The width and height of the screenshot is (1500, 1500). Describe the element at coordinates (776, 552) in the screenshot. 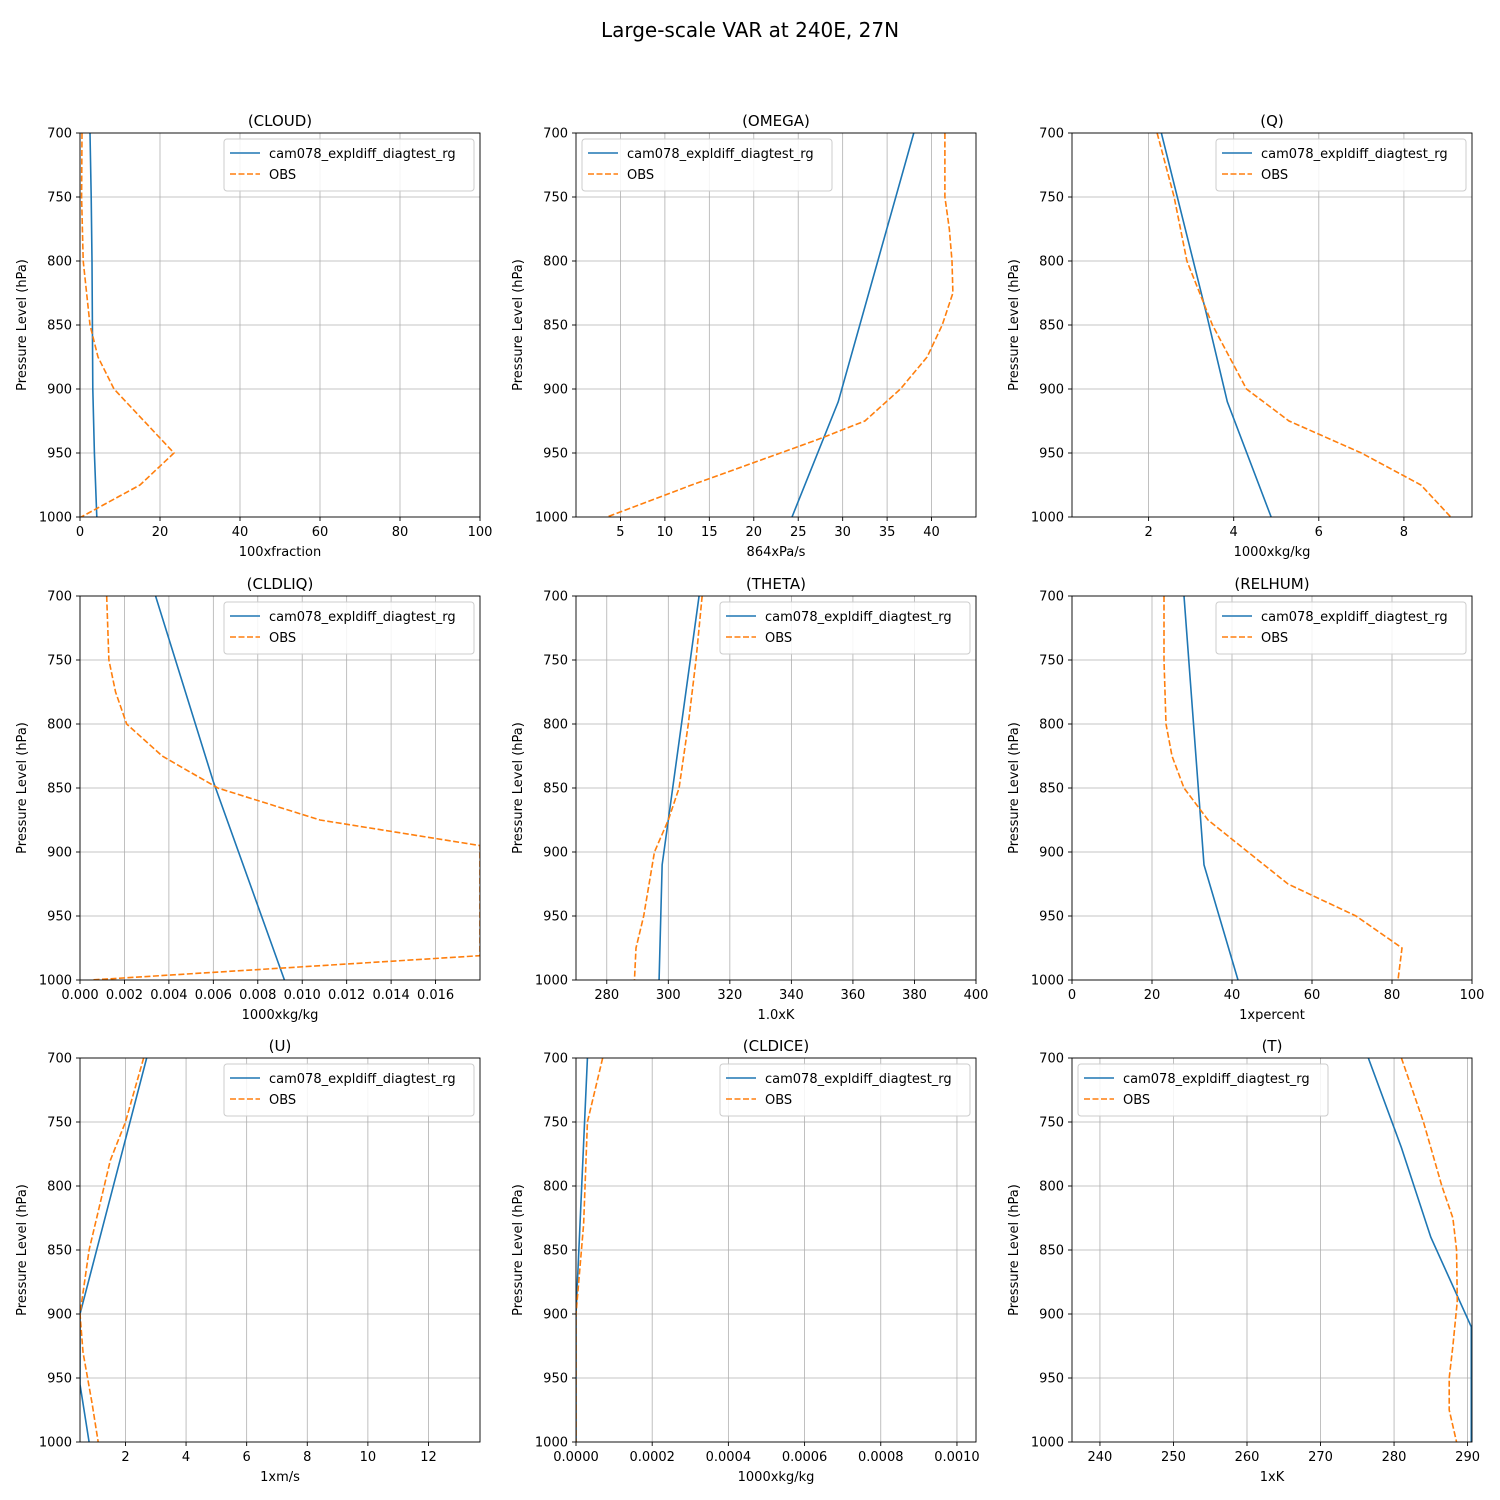

I see `x-axis-label: 864xPa/s` at that location.